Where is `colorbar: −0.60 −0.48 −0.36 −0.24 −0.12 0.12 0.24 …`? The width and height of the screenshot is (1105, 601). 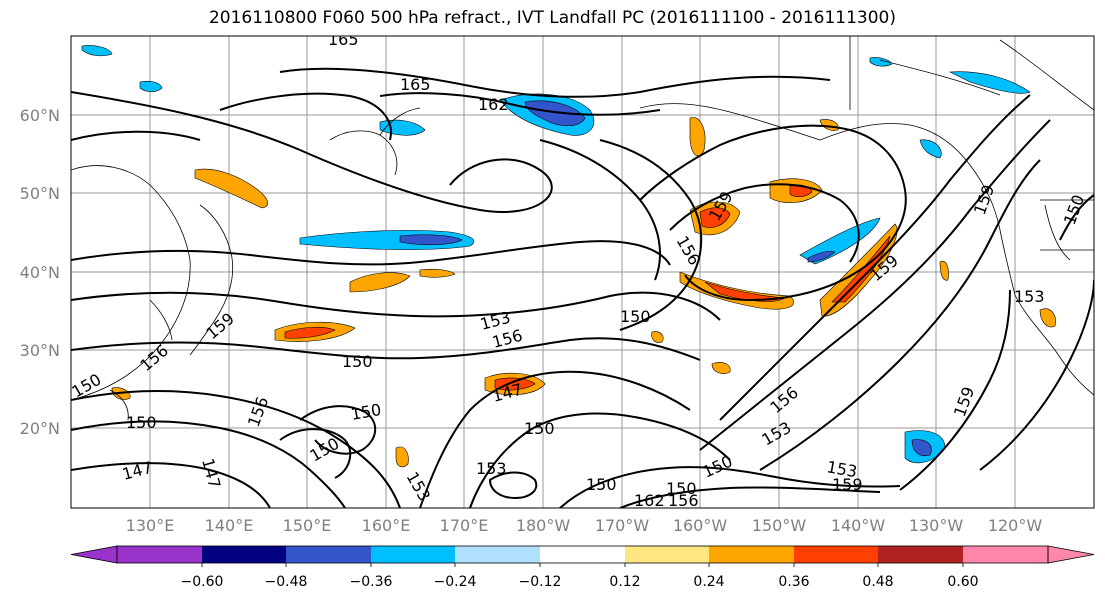
colorbar: −0.60 −0.48 −0.36 −0.24 −0.12 0.12 0.24 … is located at coordinates (582, 567).